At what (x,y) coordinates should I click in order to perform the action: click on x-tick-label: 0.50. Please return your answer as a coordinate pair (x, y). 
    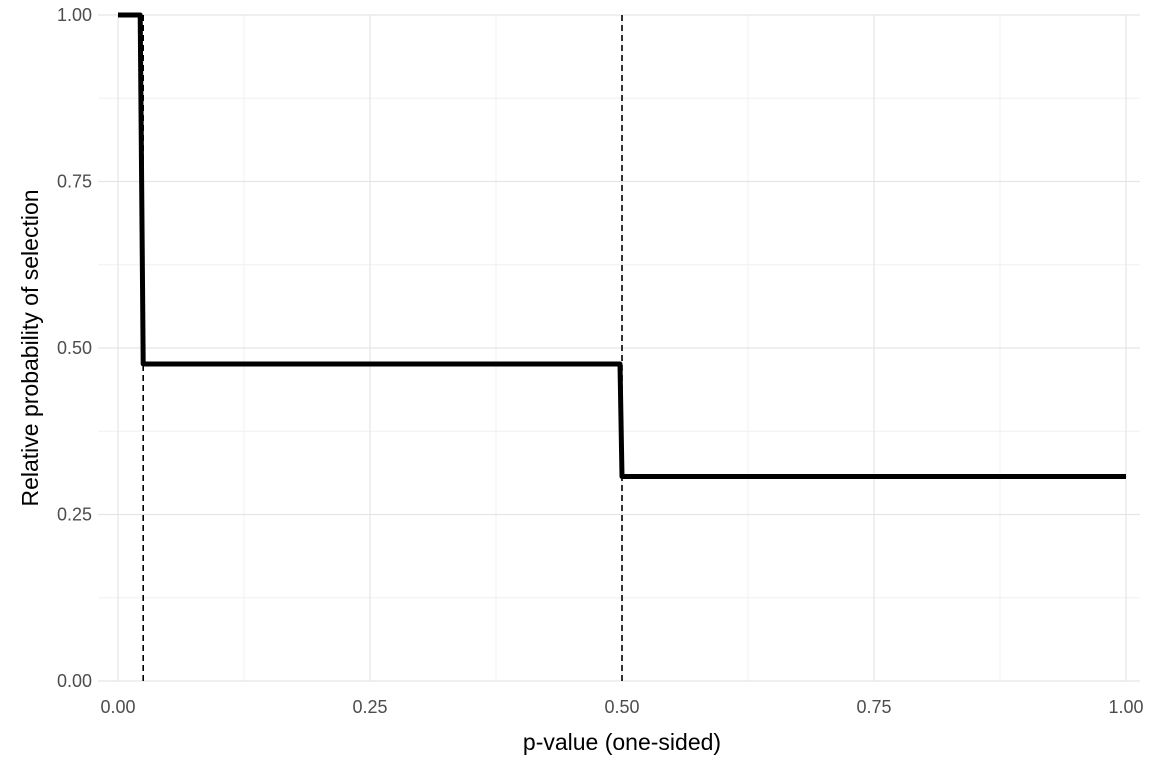
    Looking at the image, I should click on (621, 707).